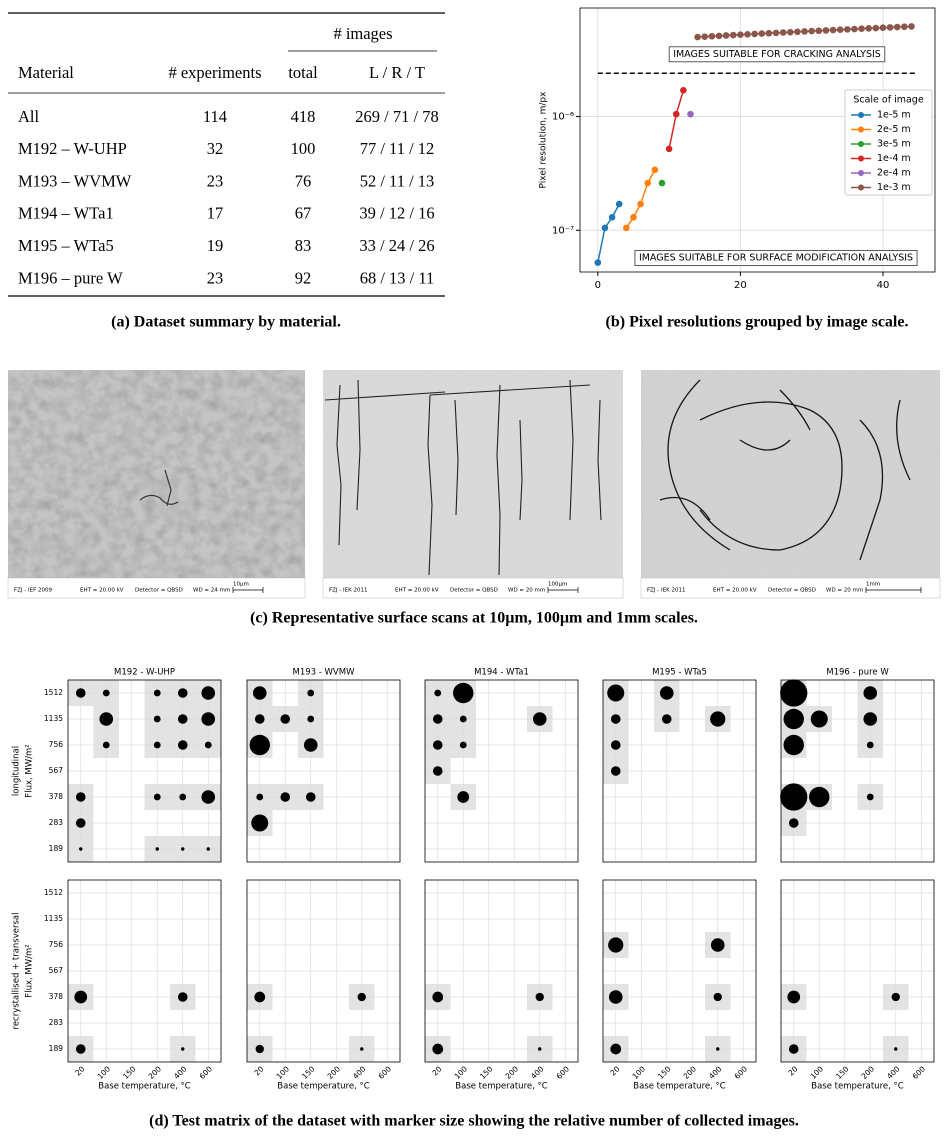 Image resolution: width=948 pixels, height=1141 pixels. I want to click on scan-info: WD = 20 mm, so click(844, 591).